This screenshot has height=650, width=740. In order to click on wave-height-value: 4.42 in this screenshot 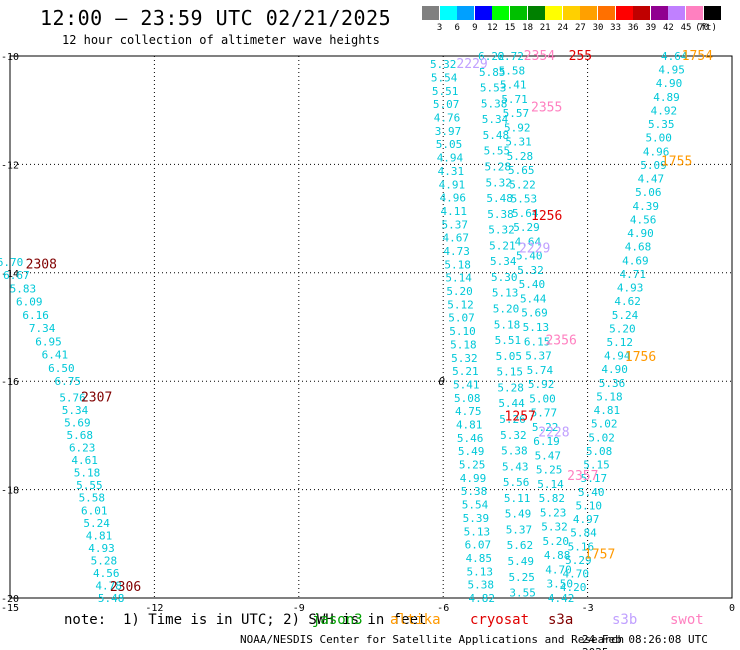, I will do `click(561, 598)`.